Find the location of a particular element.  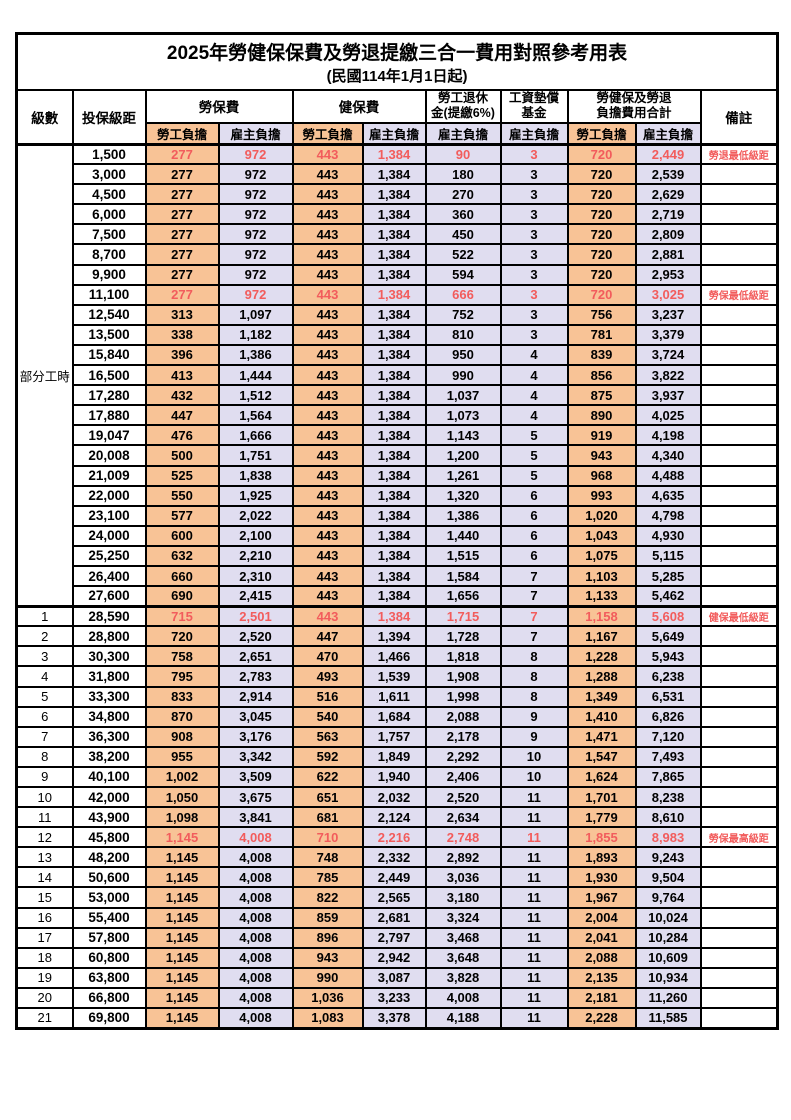

fee-cell: 10 is located at coordinates (534, 777).